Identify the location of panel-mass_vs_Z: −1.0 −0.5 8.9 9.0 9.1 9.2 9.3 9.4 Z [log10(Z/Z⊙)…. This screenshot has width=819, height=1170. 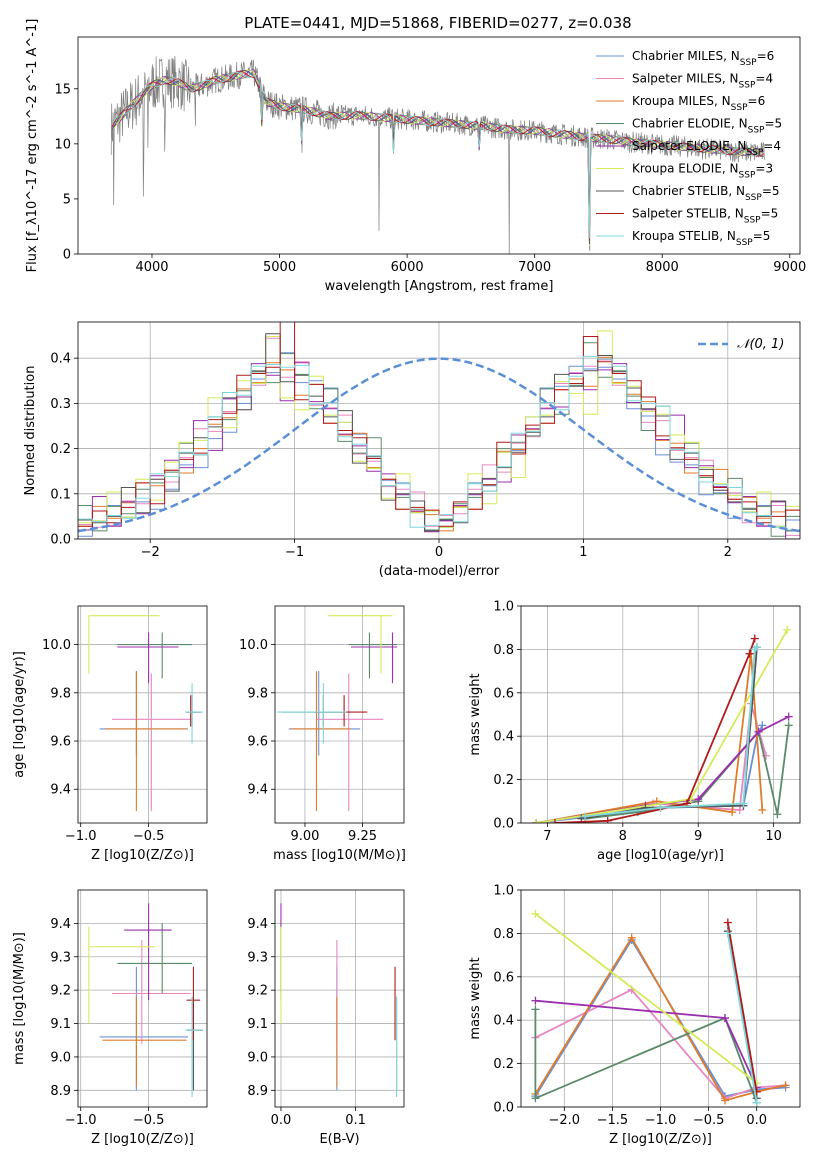
(110, 1018).